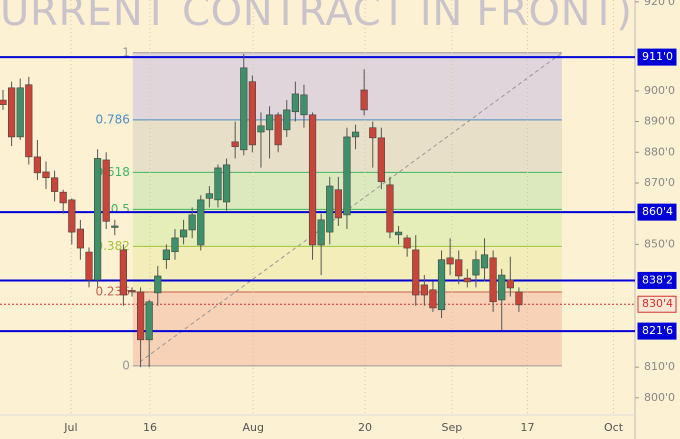  I want to click on x-tick-label: Aug, so click(252, 427).